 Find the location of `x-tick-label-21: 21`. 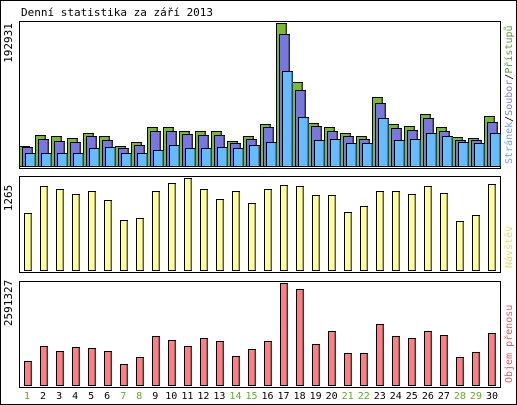

x-tick-label-21: 21 is located at coordinates (348, 396).